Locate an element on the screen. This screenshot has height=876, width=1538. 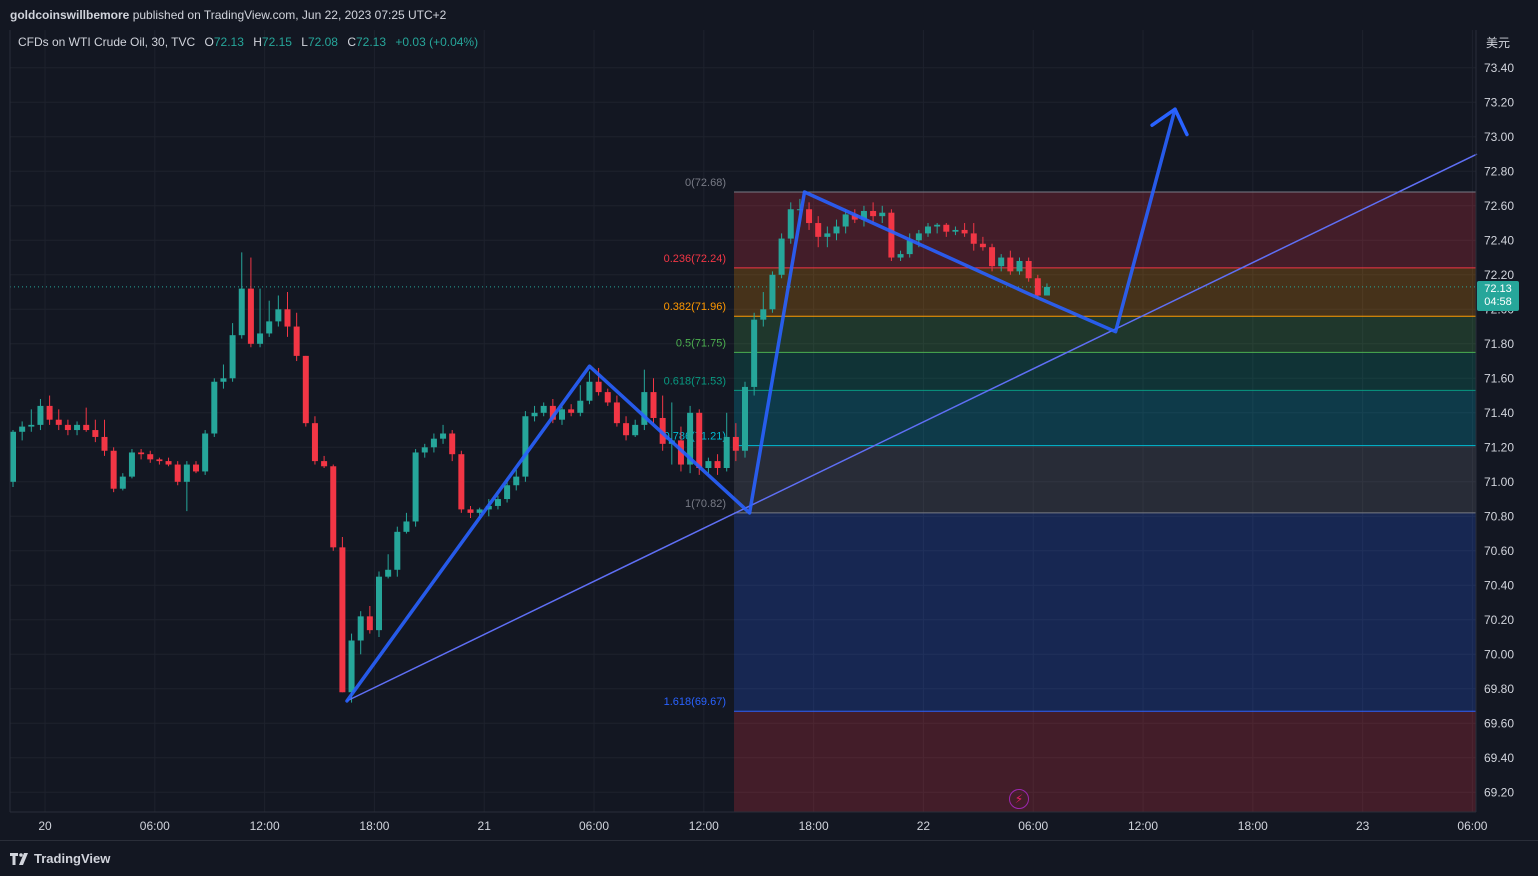
forecast-arrow-head is located at coordinates (1169, 122).